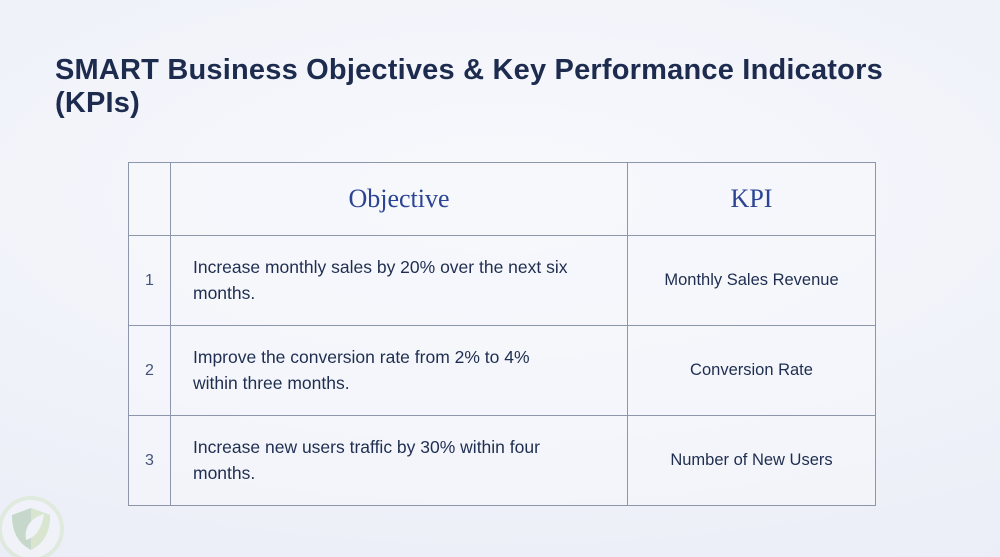 The image size is (1000, 557). What do you see at coordinates (32, 526) in the screenshot?
I see `shield-leaf-logo-icon` at bounding box center [32, 526].